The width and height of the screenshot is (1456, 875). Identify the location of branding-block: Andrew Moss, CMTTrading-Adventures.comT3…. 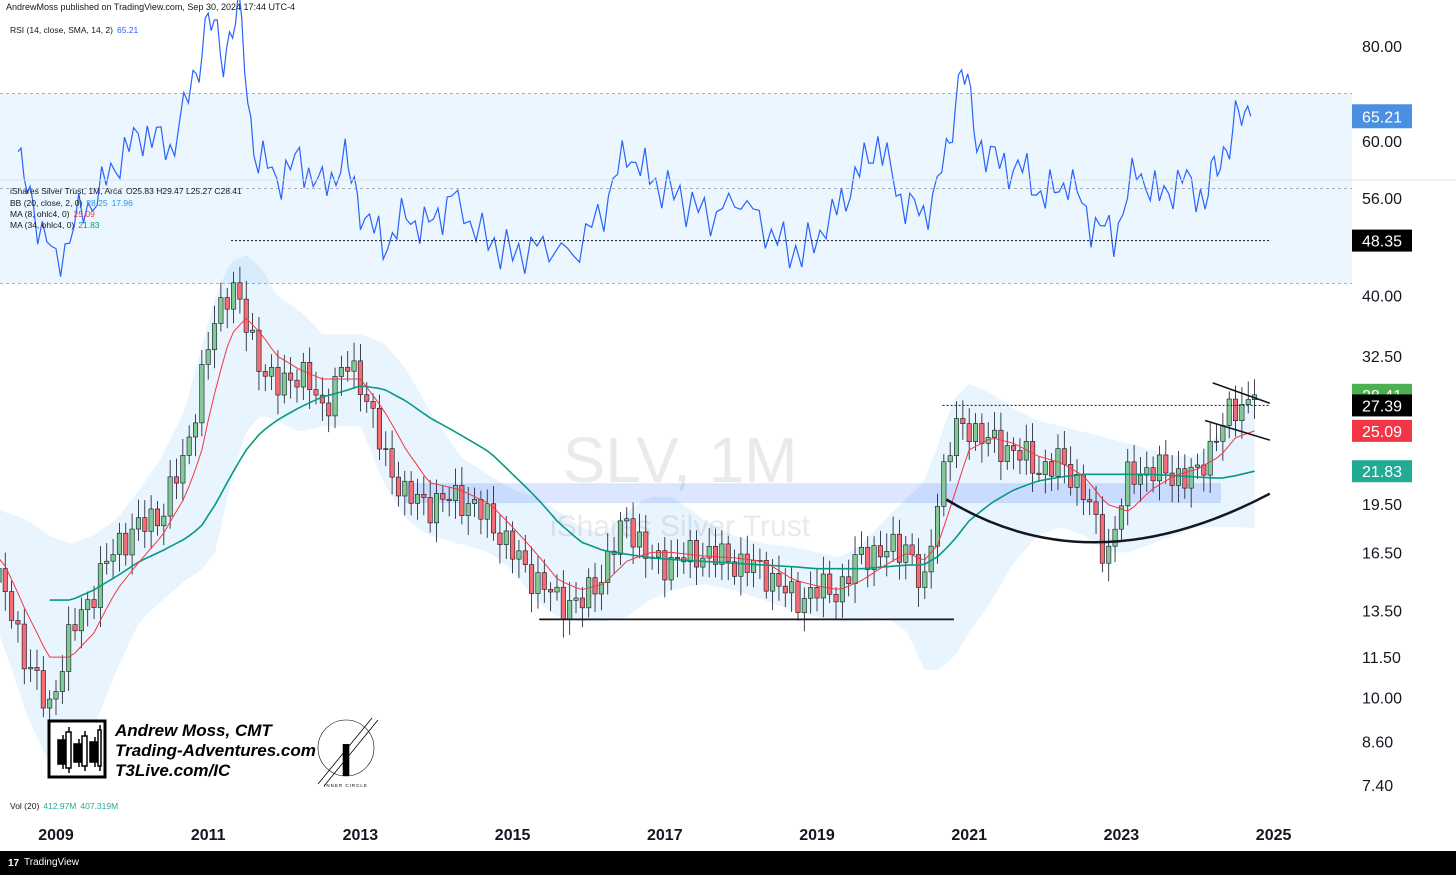
(213, 752).